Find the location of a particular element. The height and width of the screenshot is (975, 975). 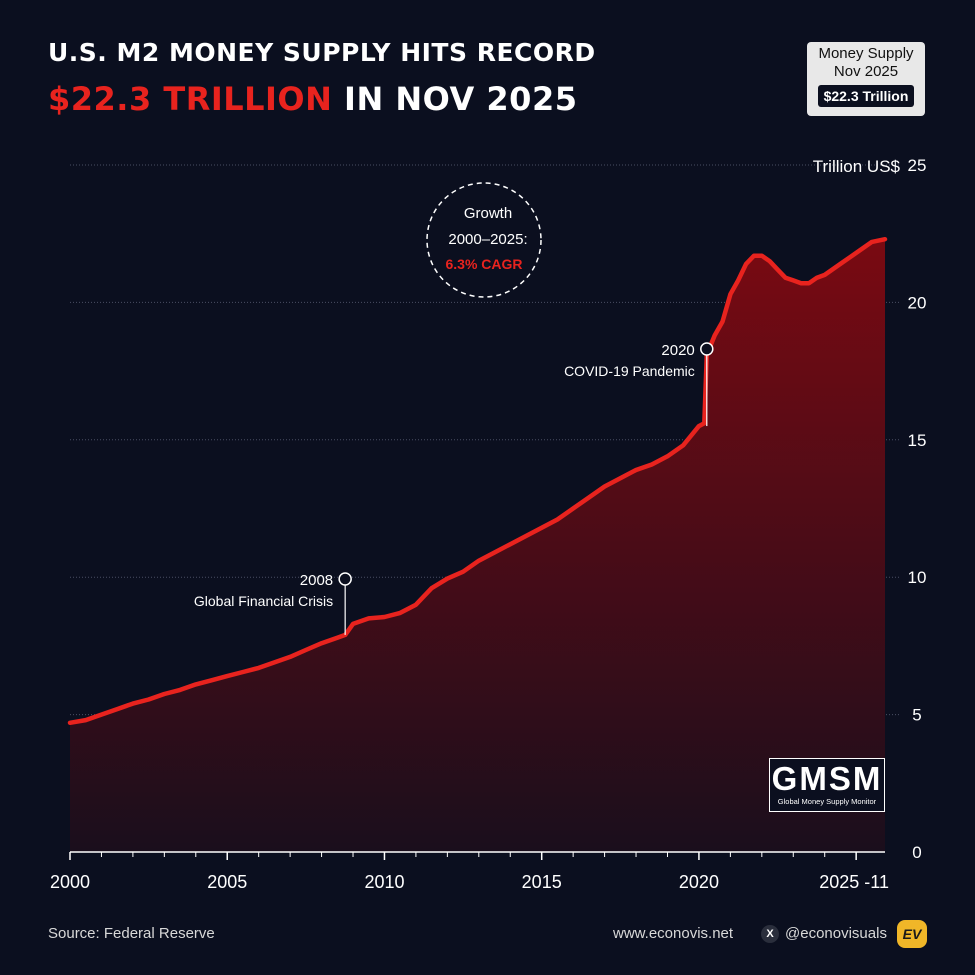

x-axis: 2000 2005 2010 2015 2020 2025 -11 is located at coordinates (469, 871).